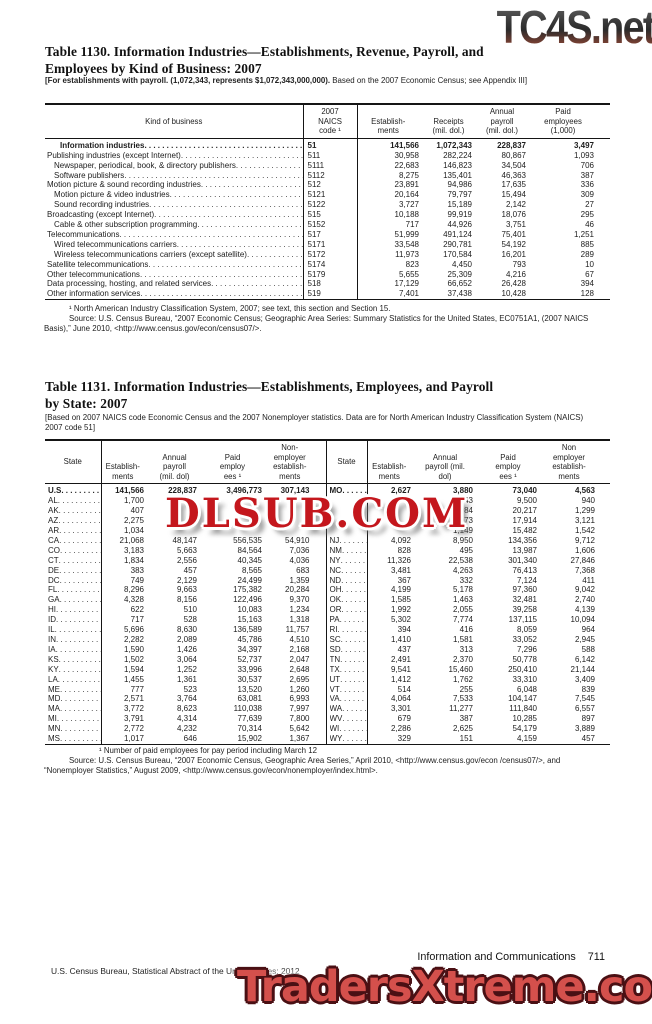 This screenshot has height=1024, width=652. I want to click on value-cell: 3,301, so click(391, 709).